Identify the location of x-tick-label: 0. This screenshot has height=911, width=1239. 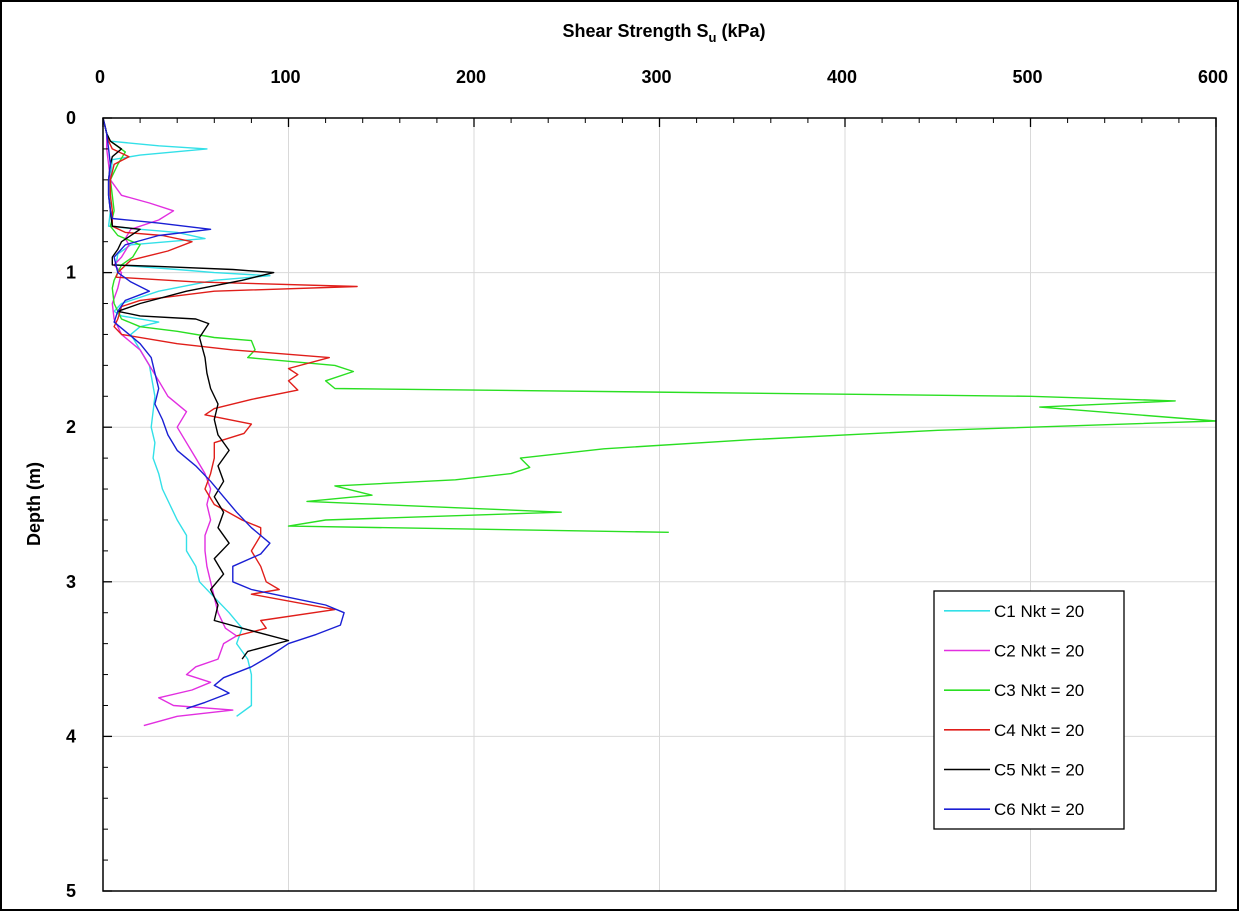
(100, 77).